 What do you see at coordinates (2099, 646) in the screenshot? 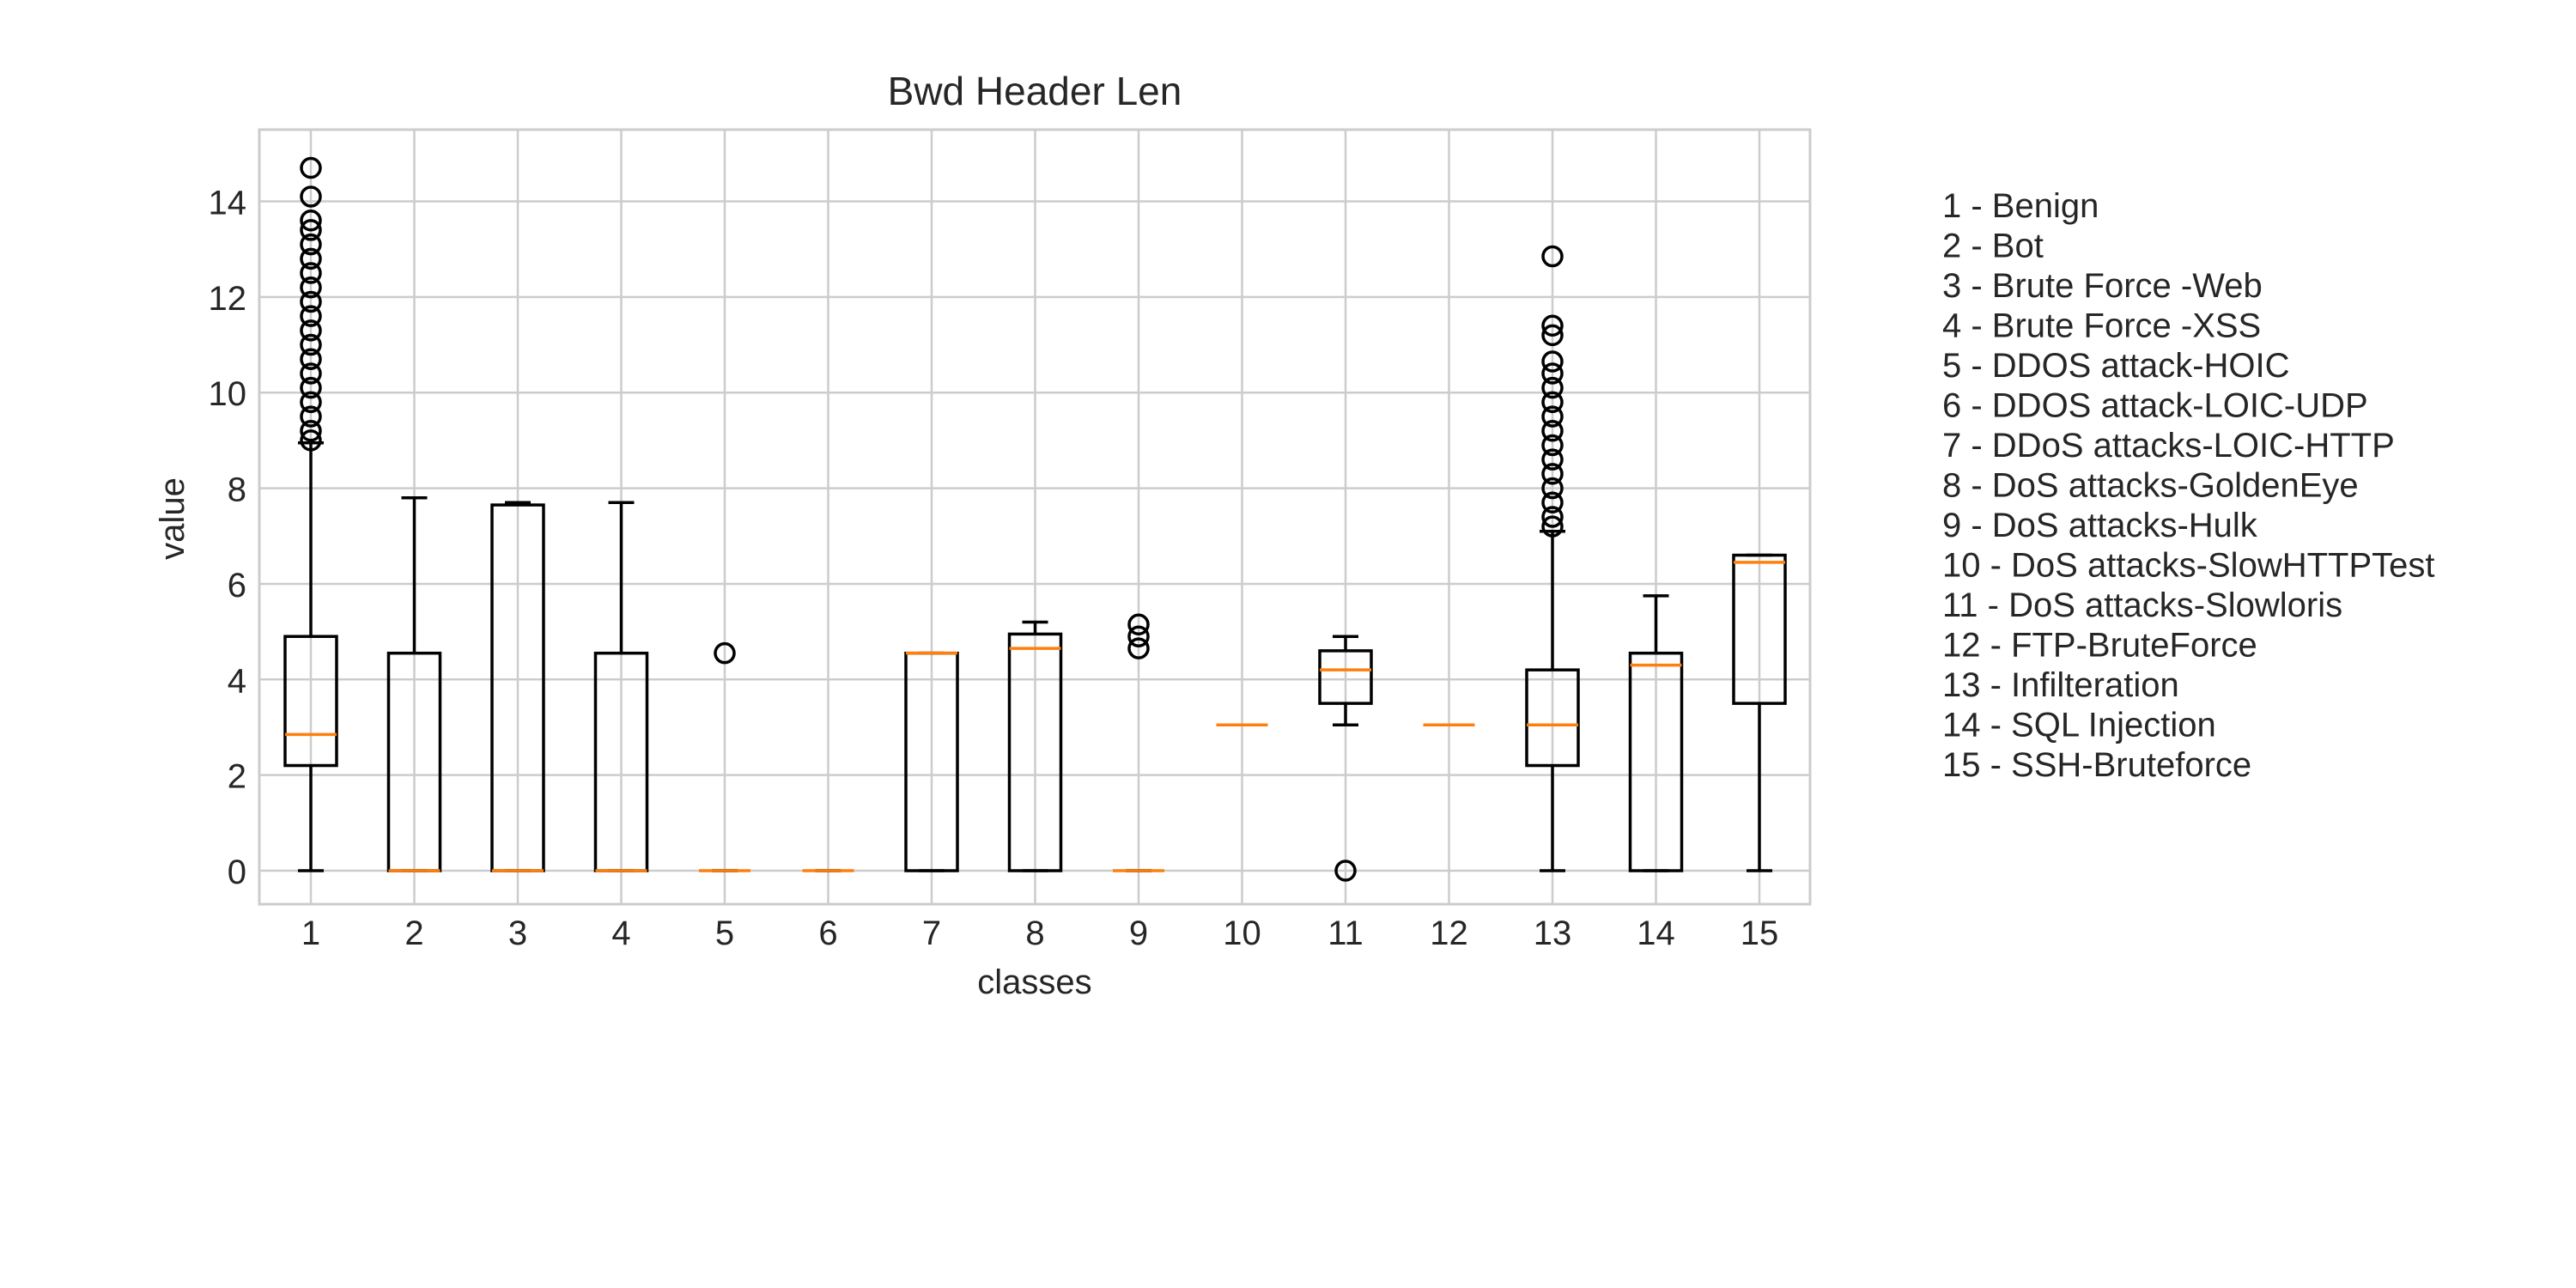
I see `legend-entry: 12 - FTP-BruteForce` at bounding box center [2099, 646].